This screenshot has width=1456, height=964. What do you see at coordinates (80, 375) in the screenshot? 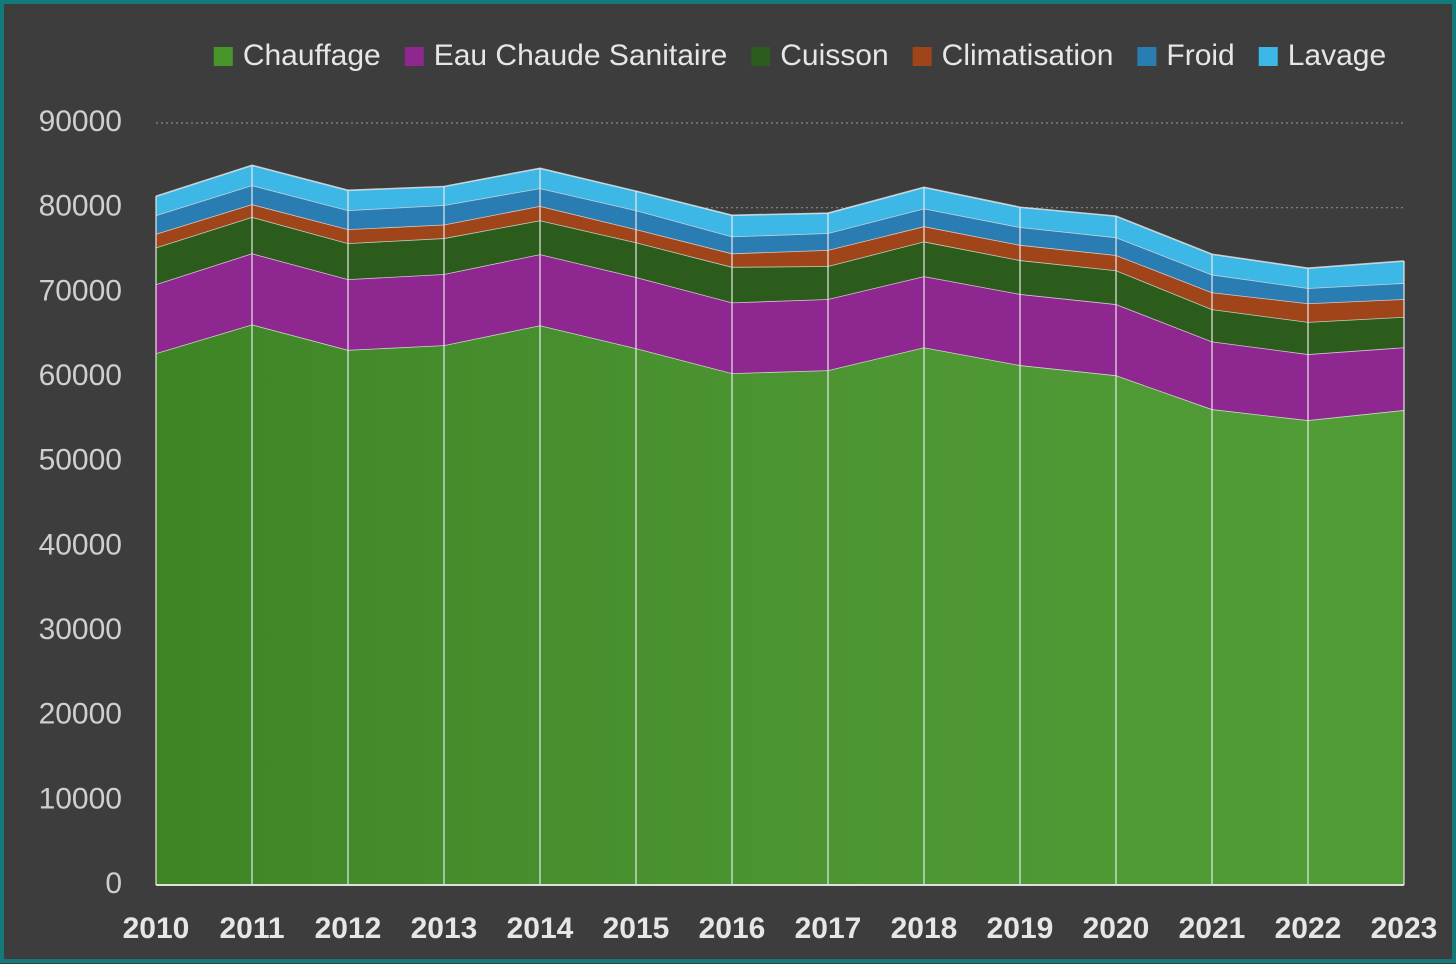
I see `y-tick-label: 60000` at bounding box center [80, 375].